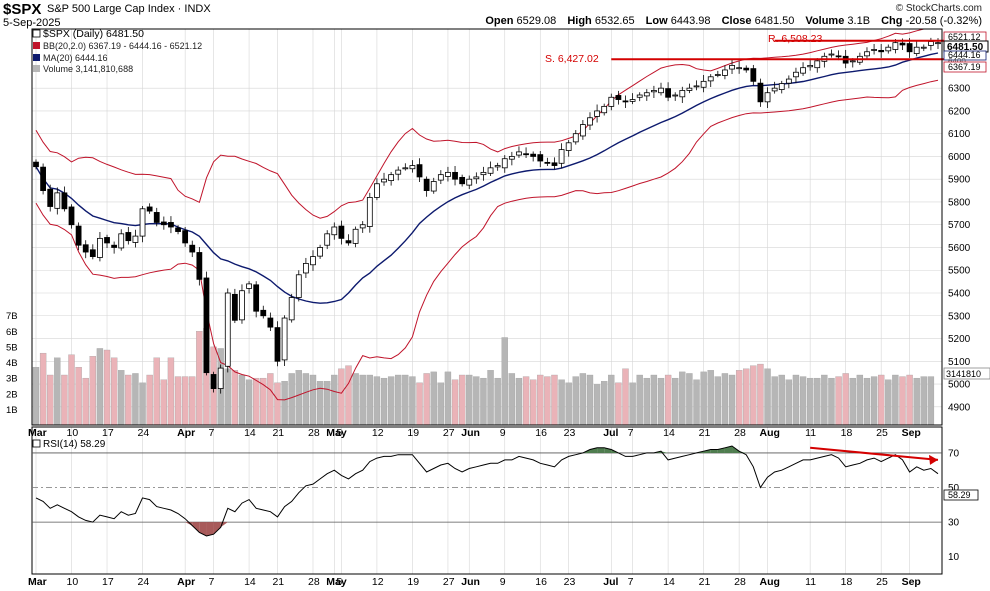 The height and width of the screenshot is (591, 990). What do you see at coordinates (959, 248) in the screenshot?
I see `price-tick-label: 5600` at bounding box center [959, 248].